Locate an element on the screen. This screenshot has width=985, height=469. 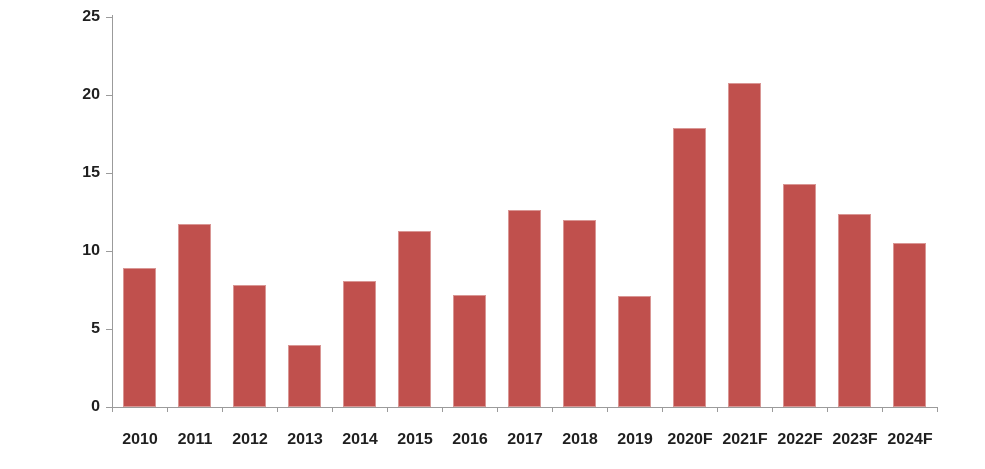
bar-2019 is located at coordinates (634, 351).